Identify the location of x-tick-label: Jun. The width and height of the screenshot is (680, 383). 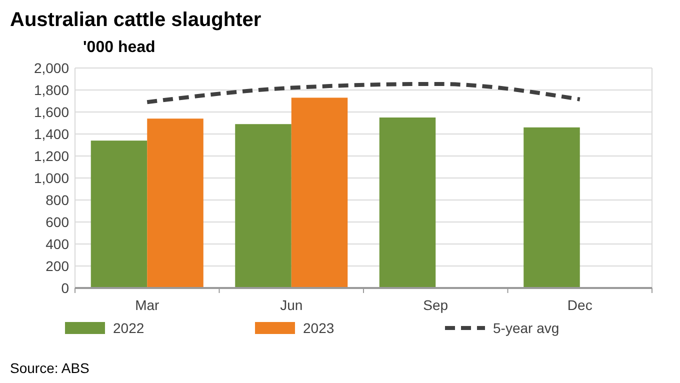
(291, 305).